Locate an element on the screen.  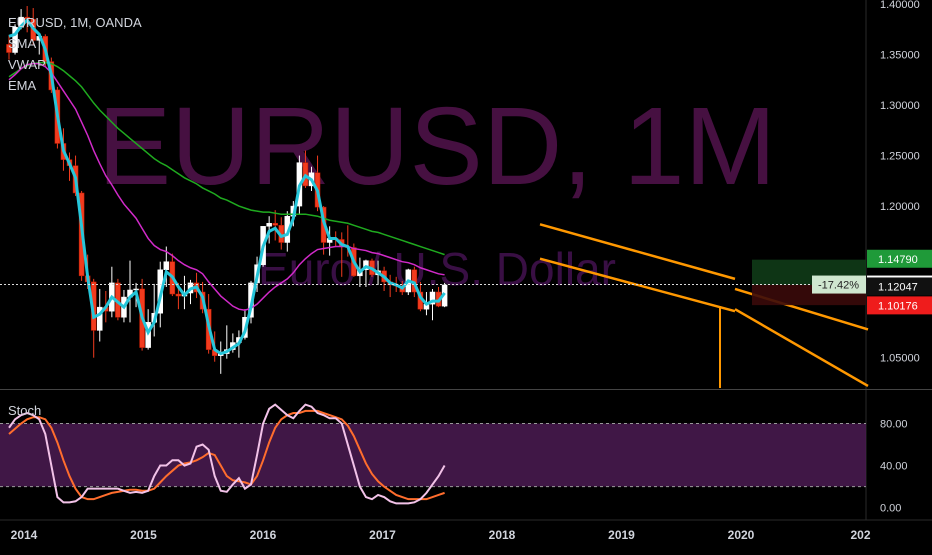
x-tick-label: 2017 is located at coordinates (382, 535).